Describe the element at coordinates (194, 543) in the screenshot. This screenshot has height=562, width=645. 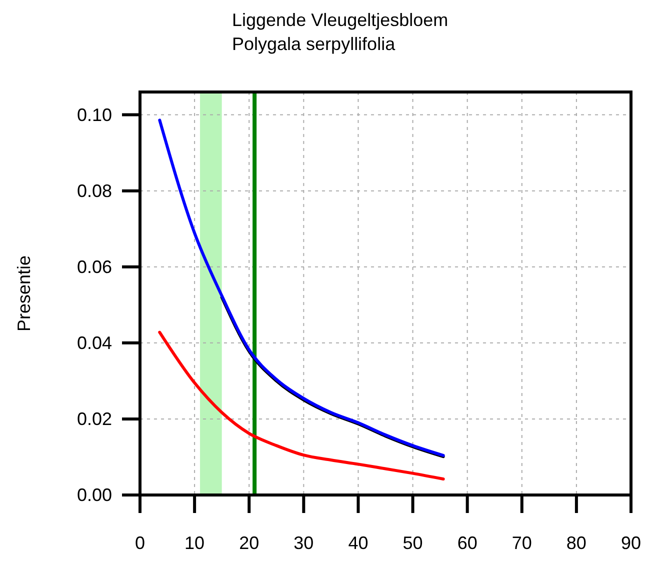
I see `x-tick-label: 10` at that location.